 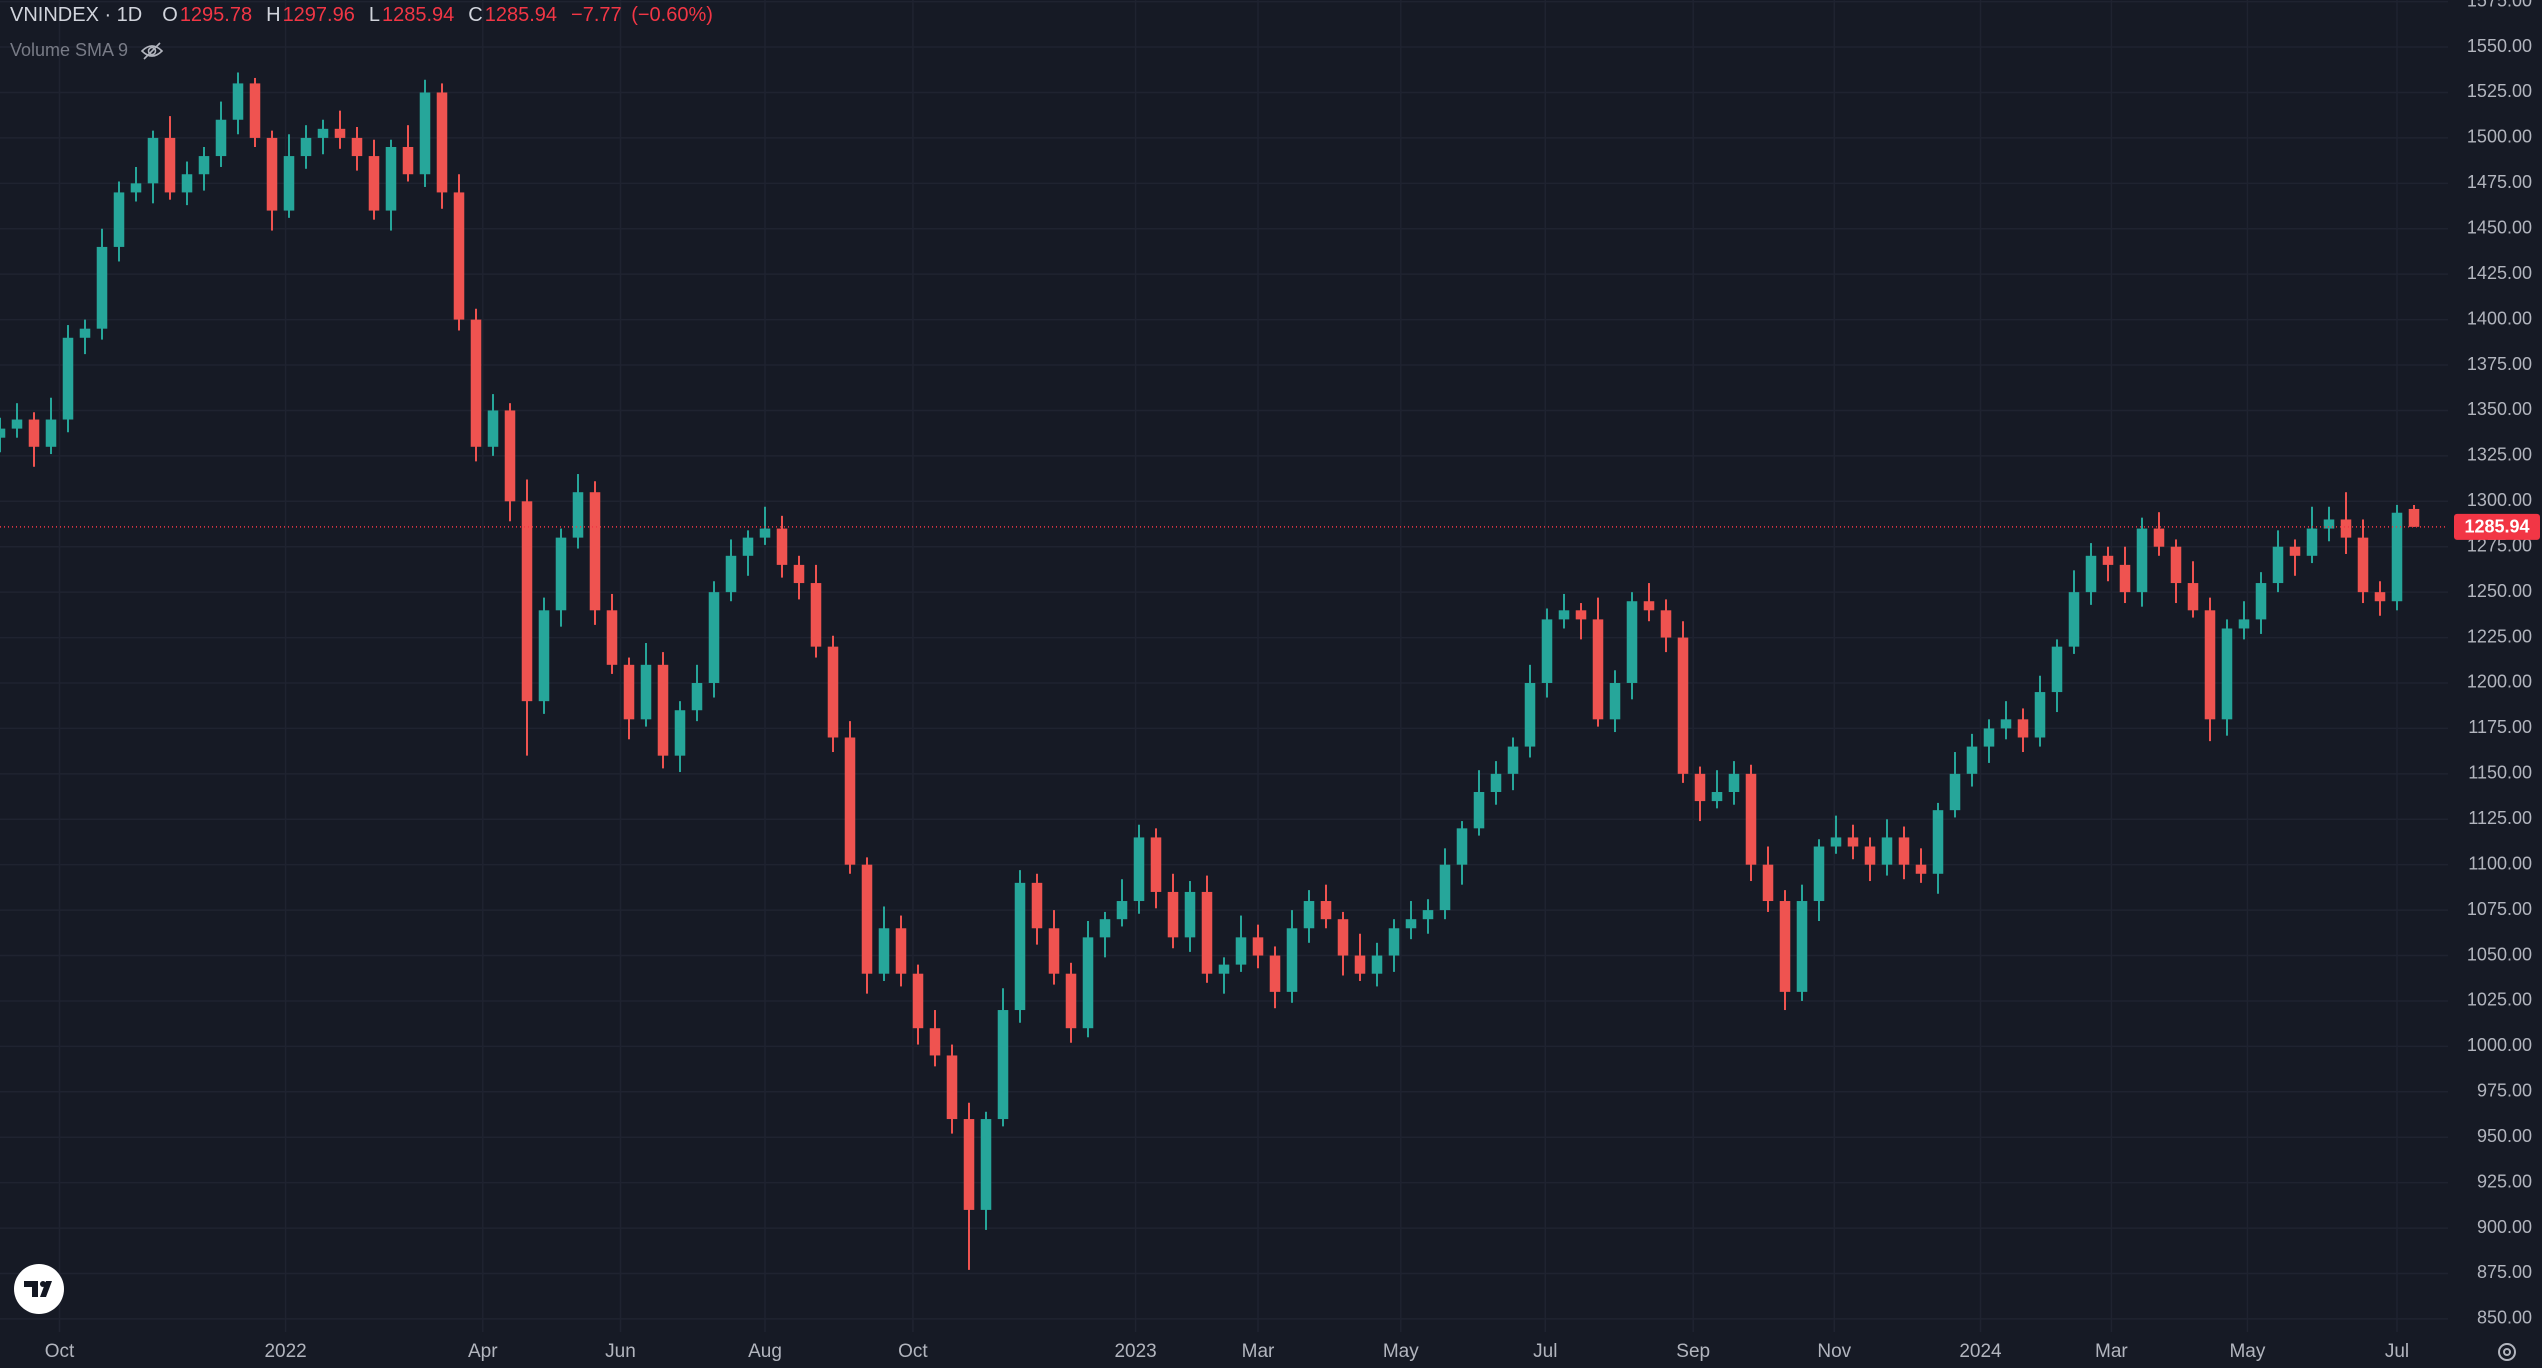 I want to click on indicator-row: Volume SMA 9, so click(x=87, y=50).